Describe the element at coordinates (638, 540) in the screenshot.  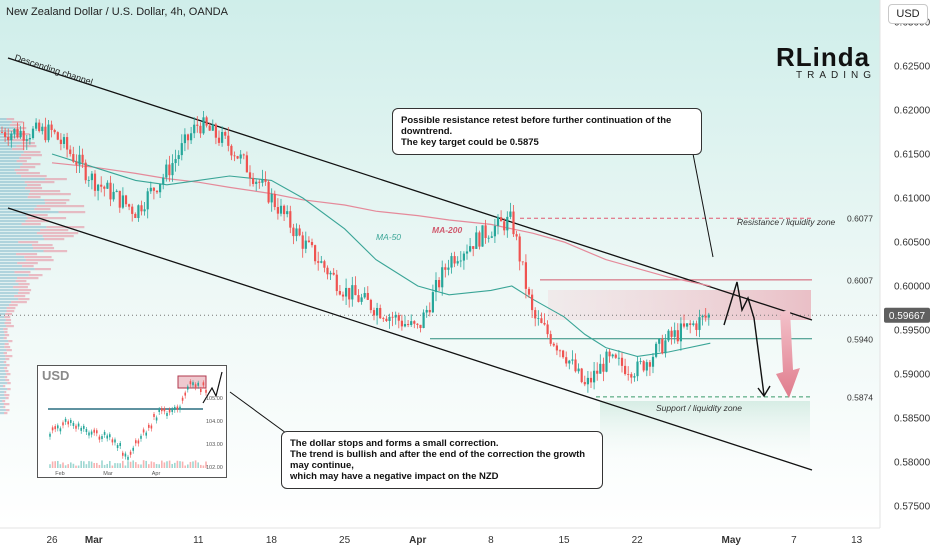
I see `time-tick: 22` at that location.